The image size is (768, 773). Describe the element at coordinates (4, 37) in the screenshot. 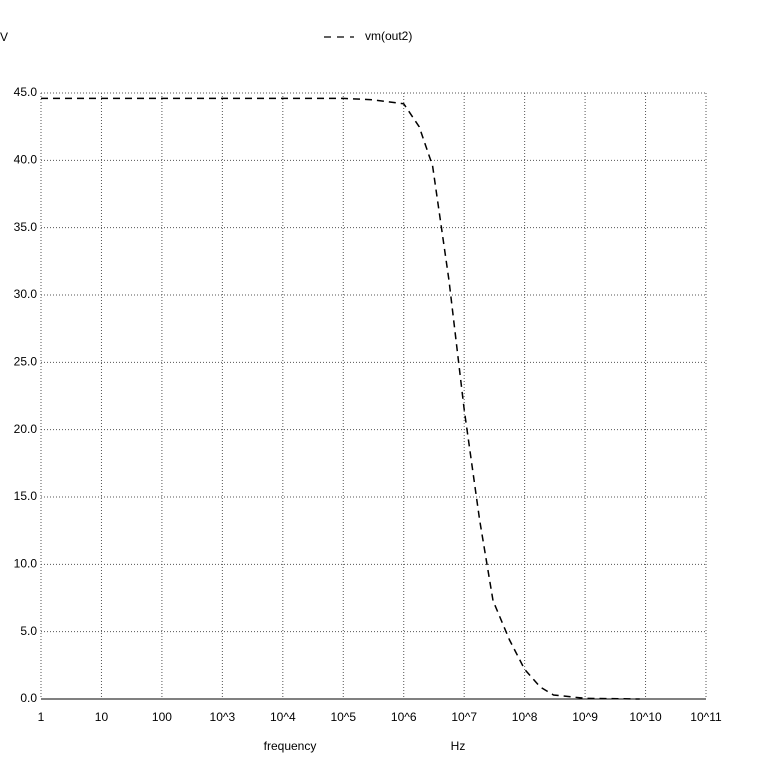

I see `y-axis-label: V` at that location.